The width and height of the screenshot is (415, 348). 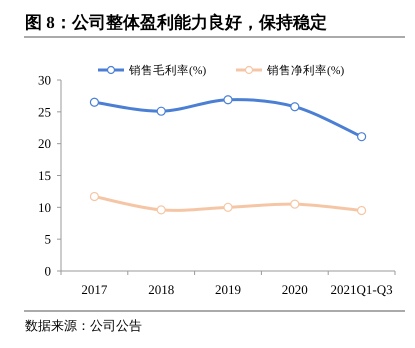 I want to click on y-tick-label: 10, so click(x=44, y=207).